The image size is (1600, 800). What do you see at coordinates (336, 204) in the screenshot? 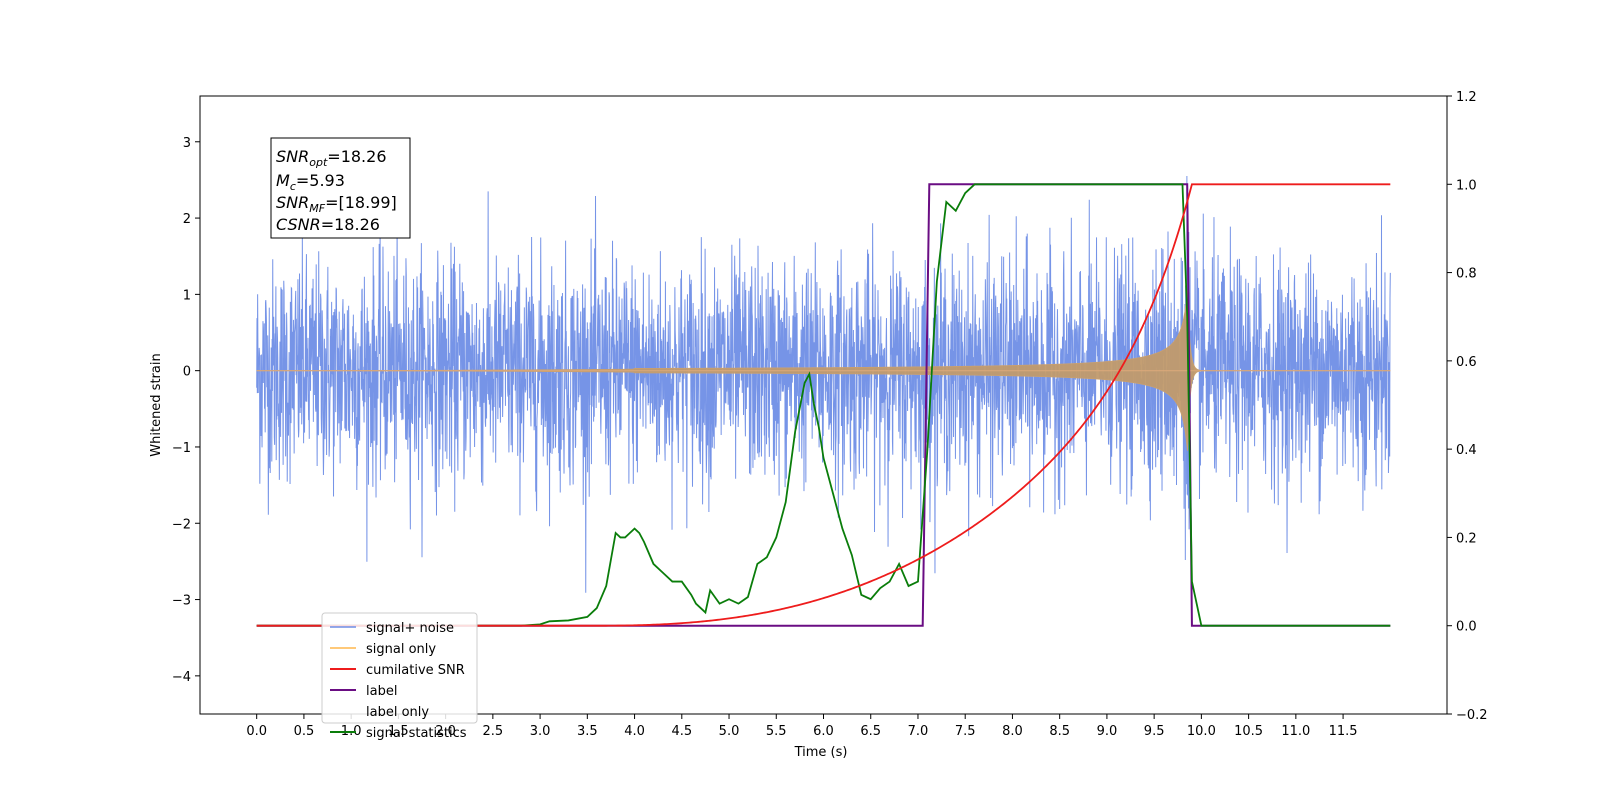
I see `annotation-snr-mf: SNRMF=[18.99]` at bounding box center [336, 204].